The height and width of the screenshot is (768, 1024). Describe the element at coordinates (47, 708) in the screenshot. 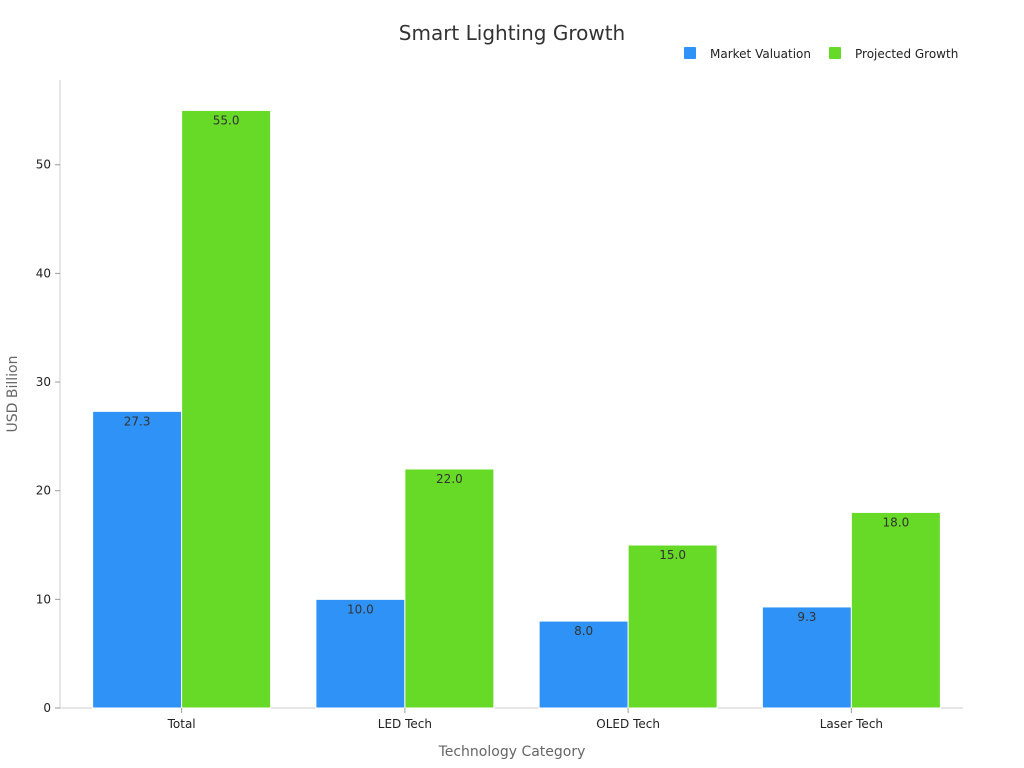

I see `y-tick-label: 0` at that location.